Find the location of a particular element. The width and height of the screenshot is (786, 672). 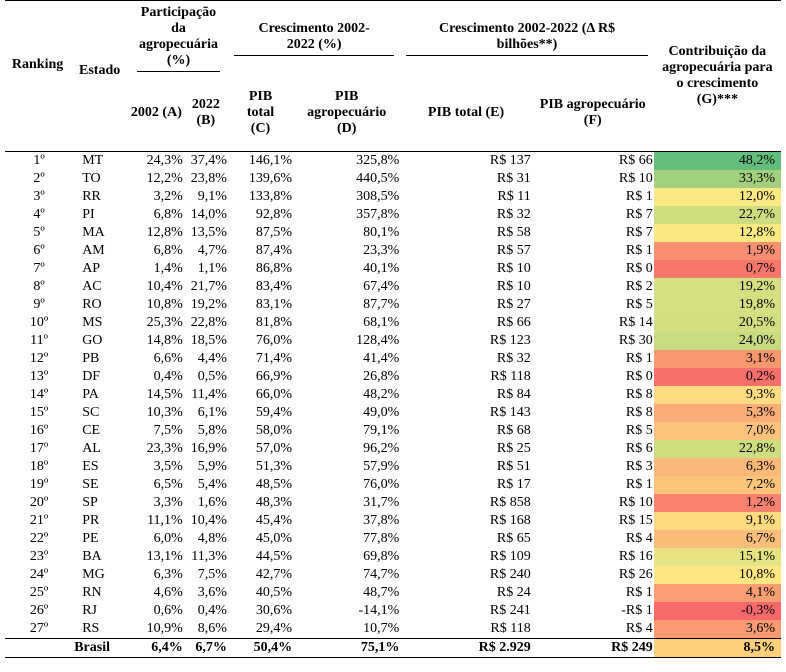

pib-agro-abs-cell: R$ 14 is located at coordinates (635, 322).